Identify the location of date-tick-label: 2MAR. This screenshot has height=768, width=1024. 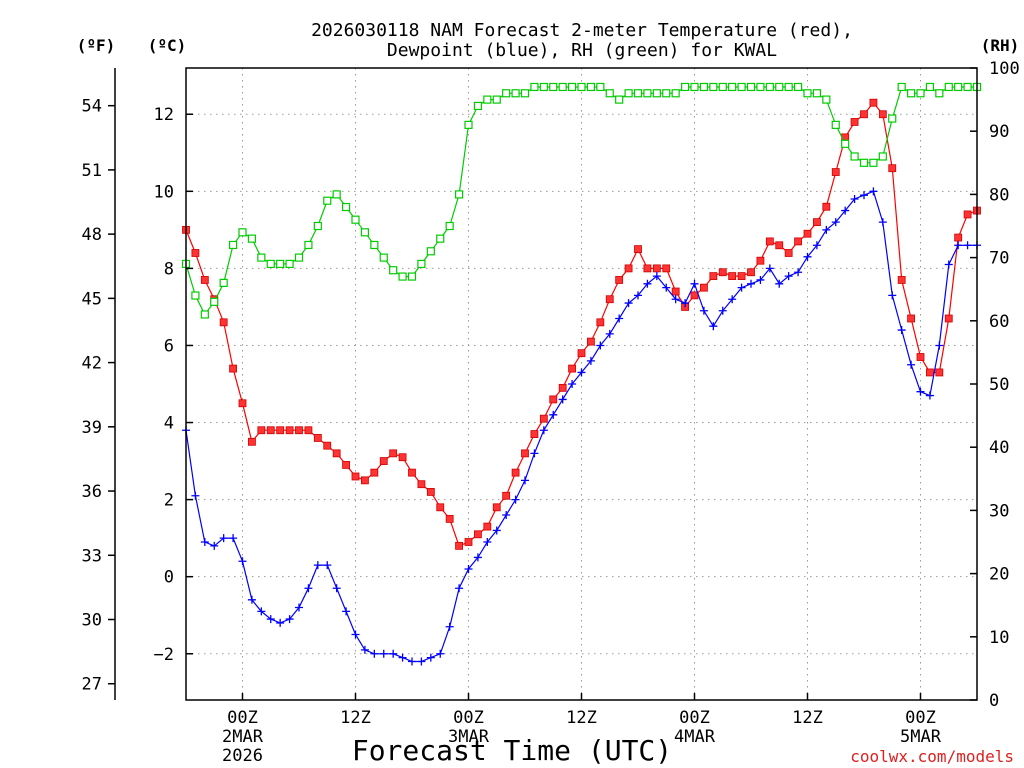
(243, 737).